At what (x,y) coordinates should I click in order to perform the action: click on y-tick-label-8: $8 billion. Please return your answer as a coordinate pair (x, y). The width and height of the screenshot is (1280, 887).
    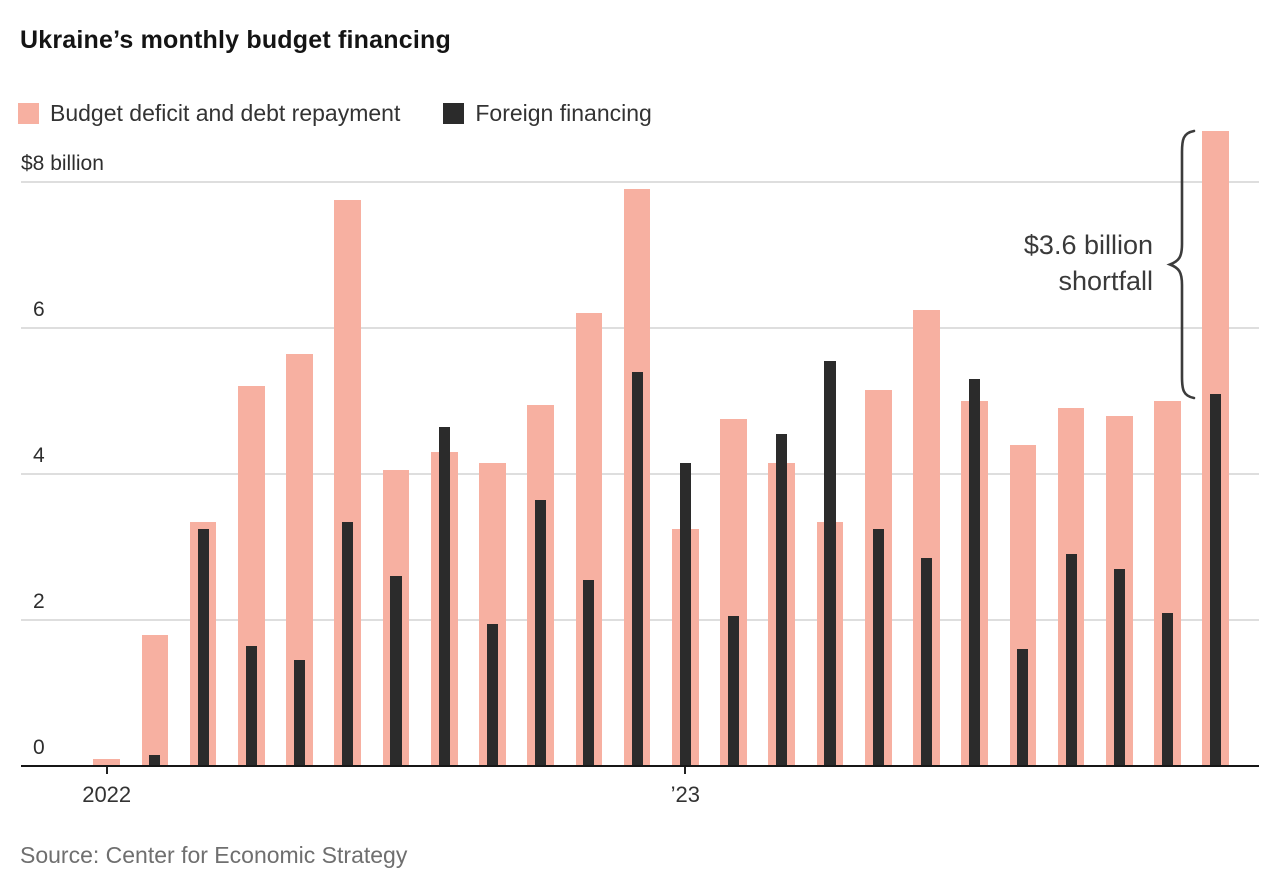
    Looking at the image, I should click on (62, 163).